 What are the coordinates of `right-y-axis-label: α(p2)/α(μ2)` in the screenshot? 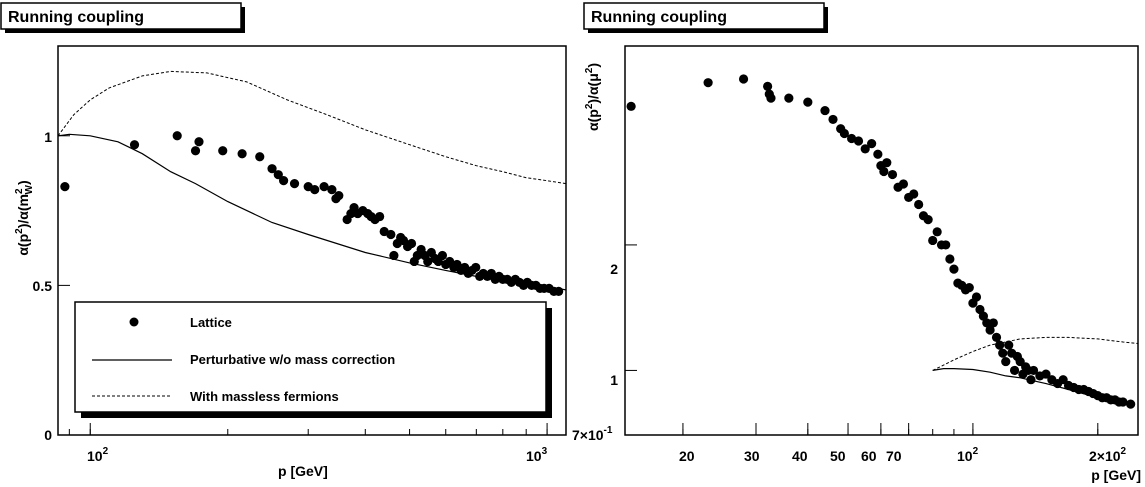 It's located at (592, 97).